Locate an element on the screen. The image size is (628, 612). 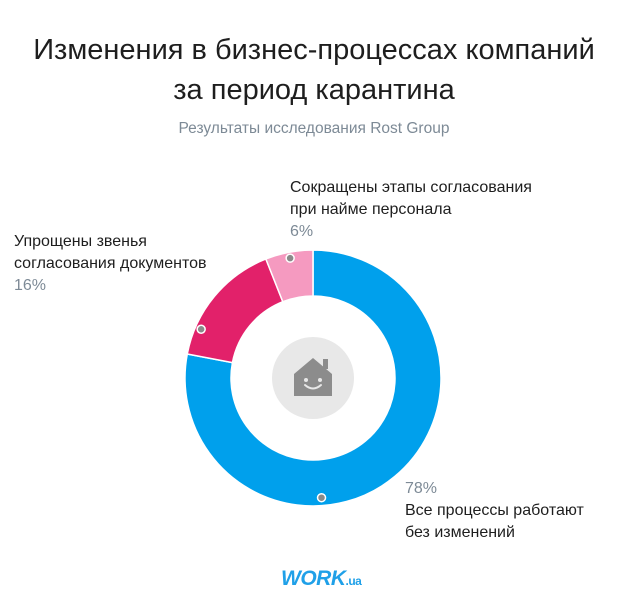
slice-label-unchanged: 78% Все процессы работают без изменений is located at coordinates (494, 511).